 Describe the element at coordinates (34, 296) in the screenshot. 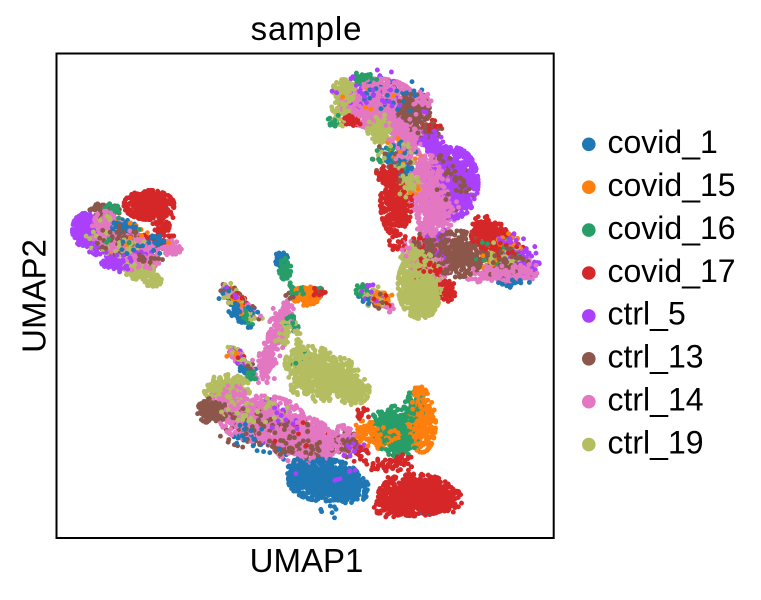

I see `svg-text: UMAP2` at that location.